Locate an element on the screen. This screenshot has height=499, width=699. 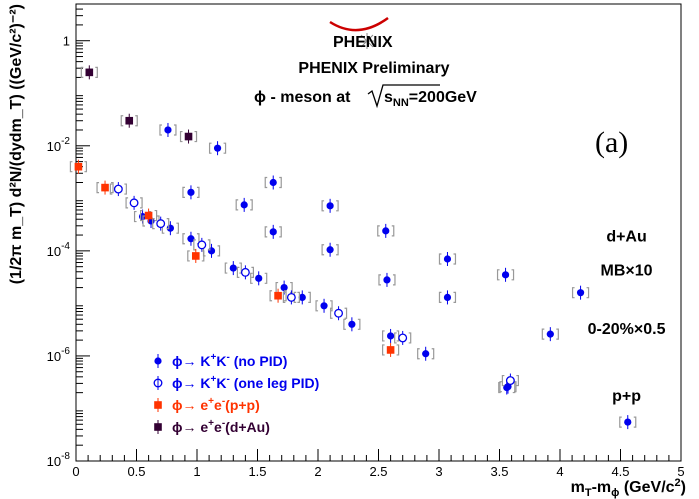
subtitle-nn: NN is located at coordinates (401, 103).